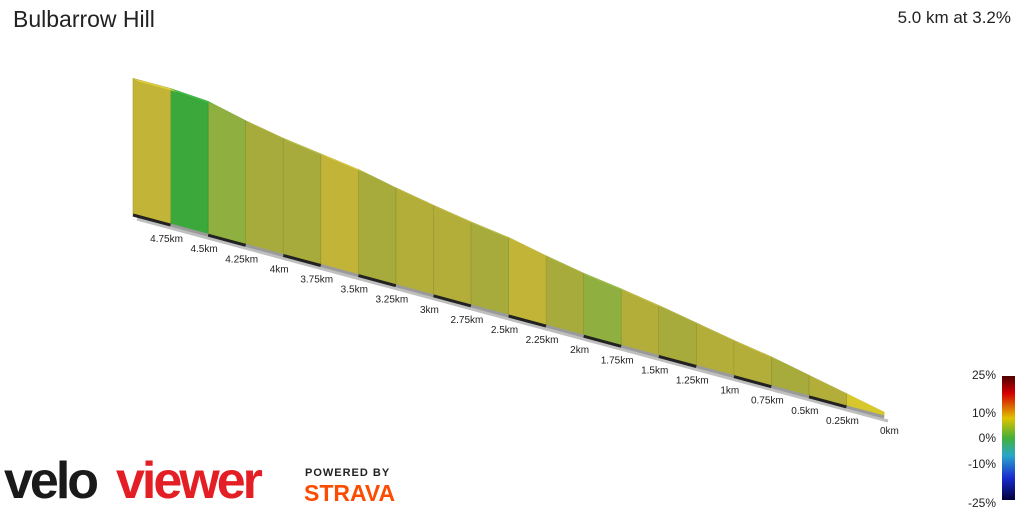  What do you see at coordinates (391, 300) in the screenshot?
I see `distance-tick-label: 3.25km` at bounding box center [391, 300].